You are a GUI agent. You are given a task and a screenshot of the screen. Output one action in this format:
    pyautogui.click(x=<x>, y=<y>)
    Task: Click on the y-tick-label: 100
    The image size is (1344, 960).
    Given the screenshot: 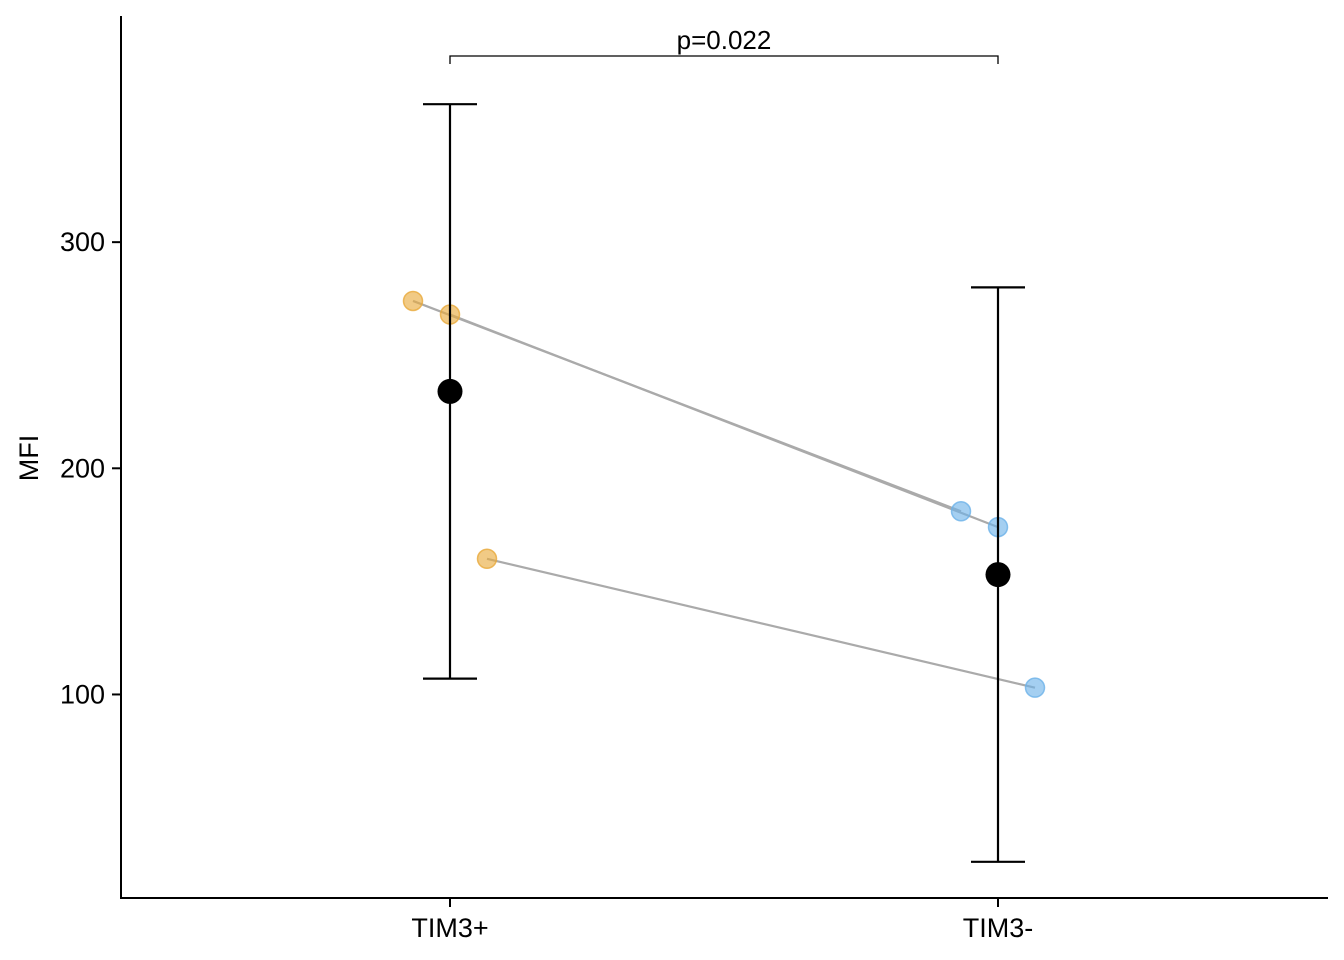 What is the action you would take?
    pyautogui.click(x=82, y=694)
    